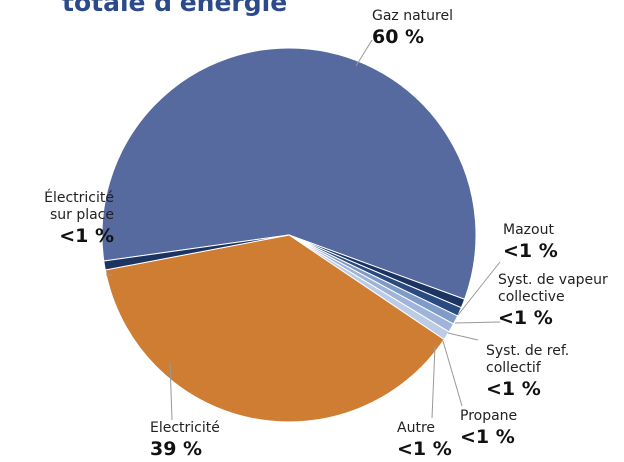  I want to click on slice-name: Propane, so click(489, 416).